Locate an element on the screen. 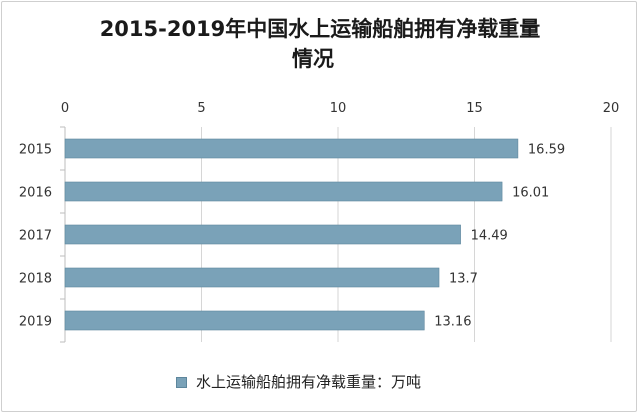 The image size is (640, 415). bar-2017 is located at coordinates (262, 234).